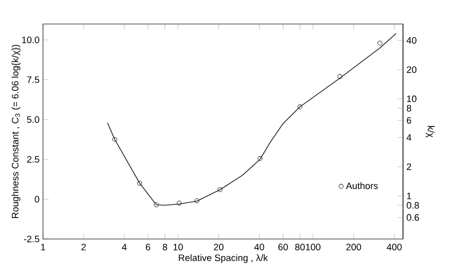 The height and width of the screenshot is (273, 456). Describe the element at coordinates (313, 247) in the screenshot. I see `x-tick-label: 100` at that location.